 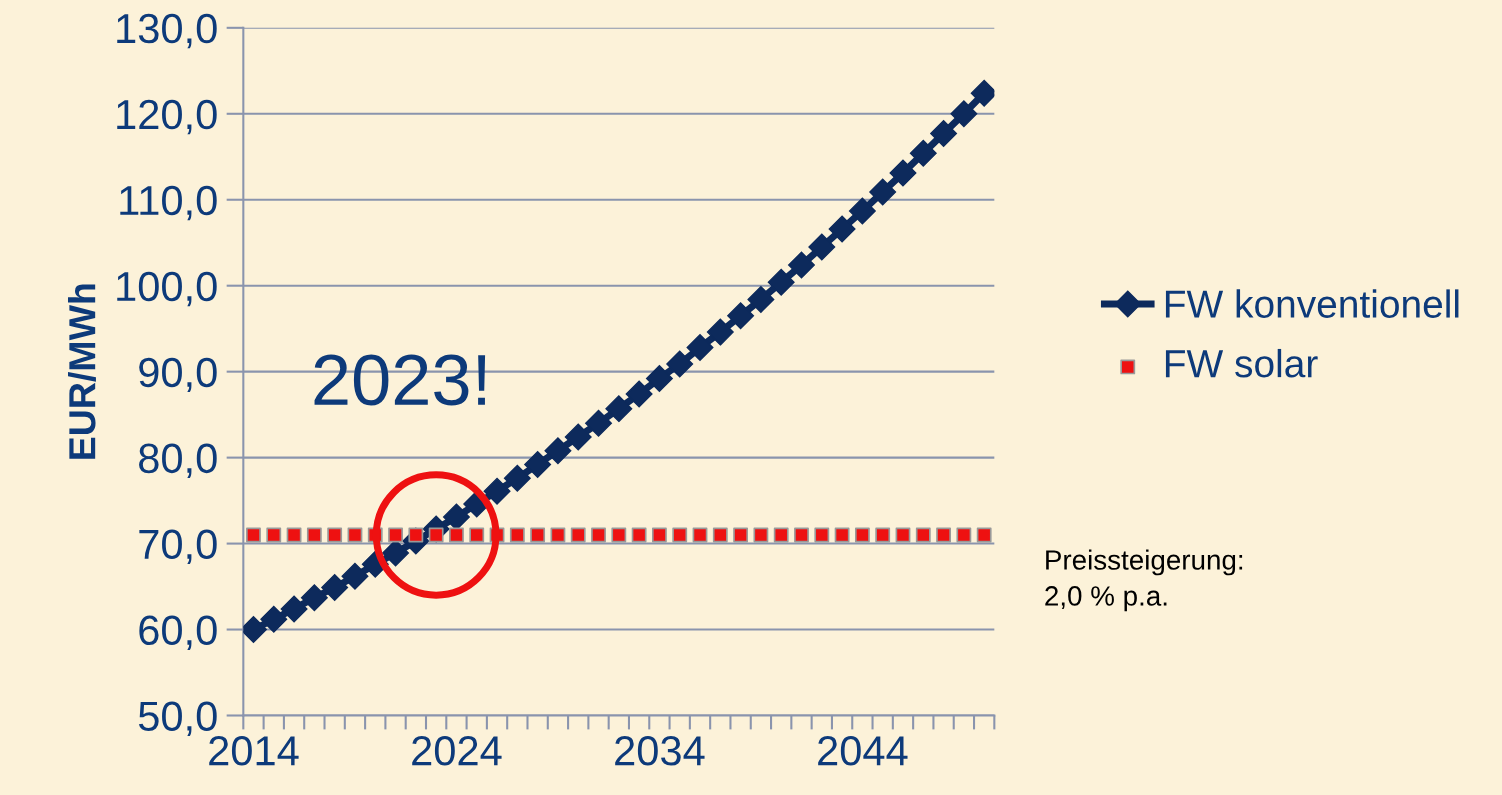 What do you see at coordinates (1312, 303) in the screenshot?
I see `legend-label: FW konventionell` at bounding box center [1312, 303].